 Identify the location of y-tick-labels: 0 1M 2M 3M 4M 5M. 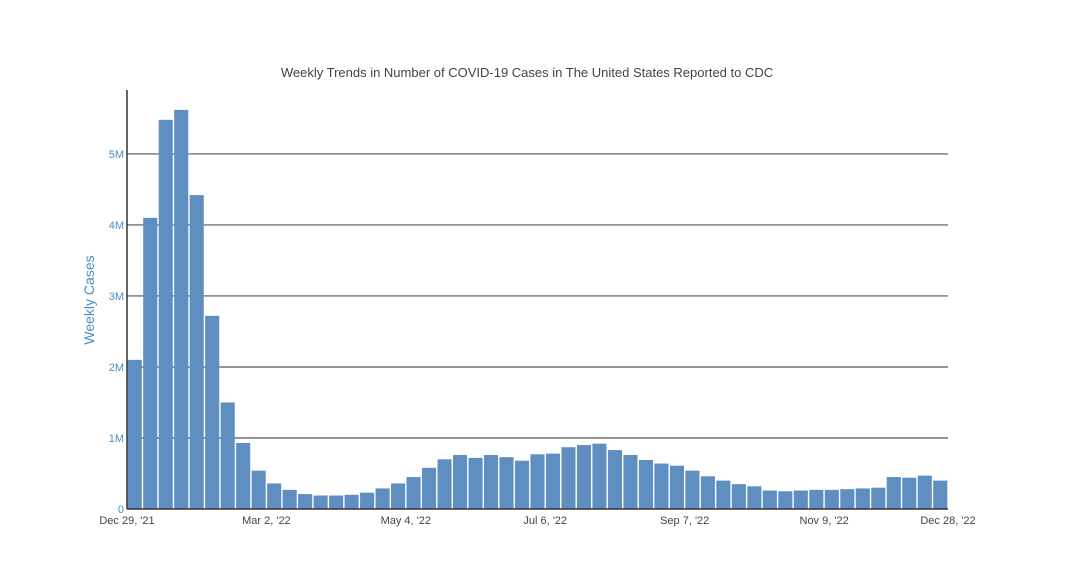
(116, 332).